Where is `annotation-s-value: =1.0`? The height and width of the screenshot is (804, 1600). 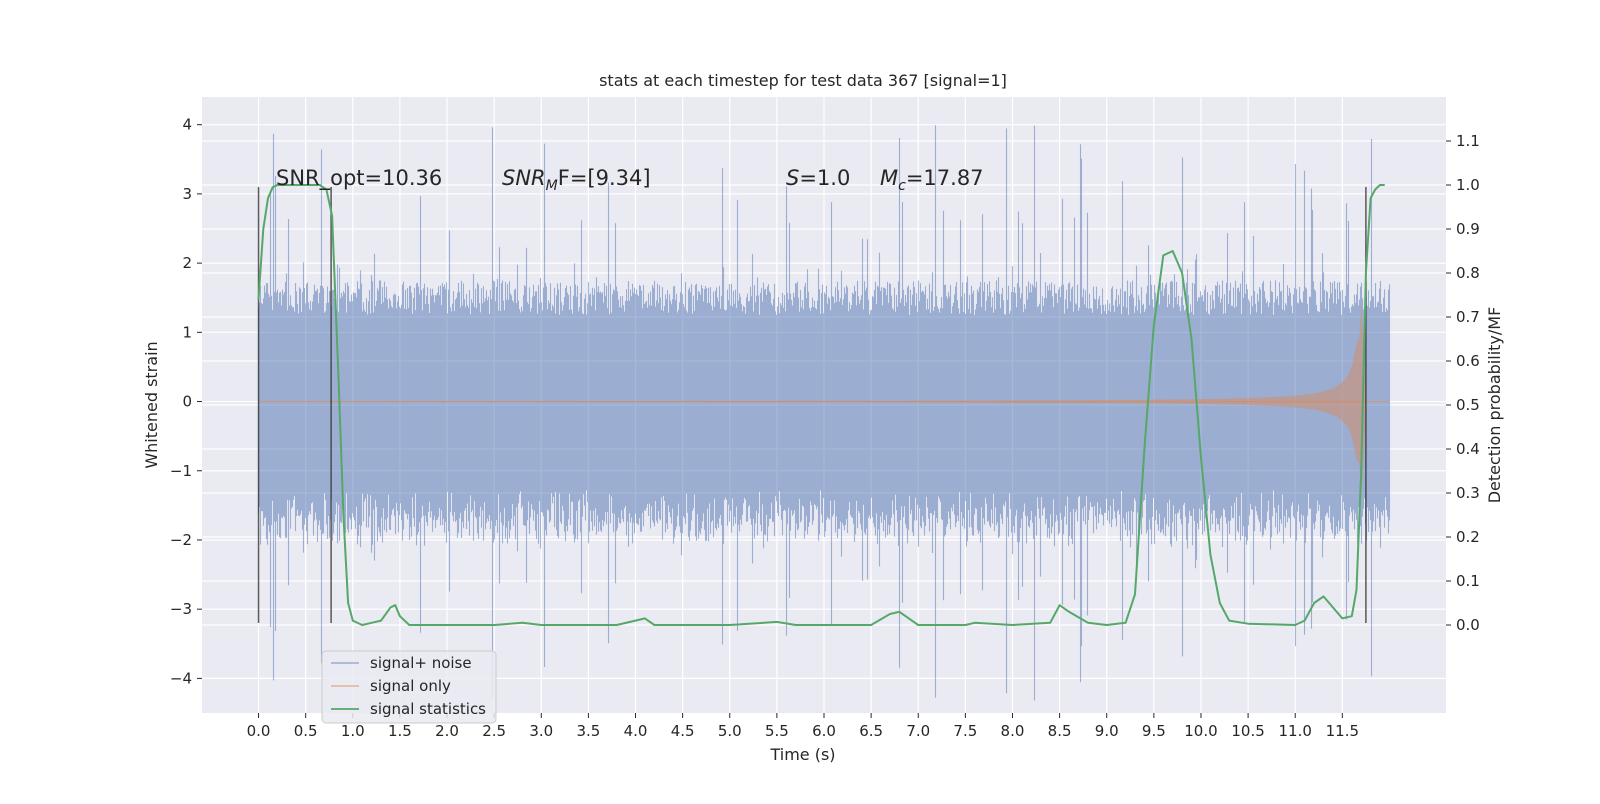 annotation-s-value: =1.0 is located at coordinates (824, 178).